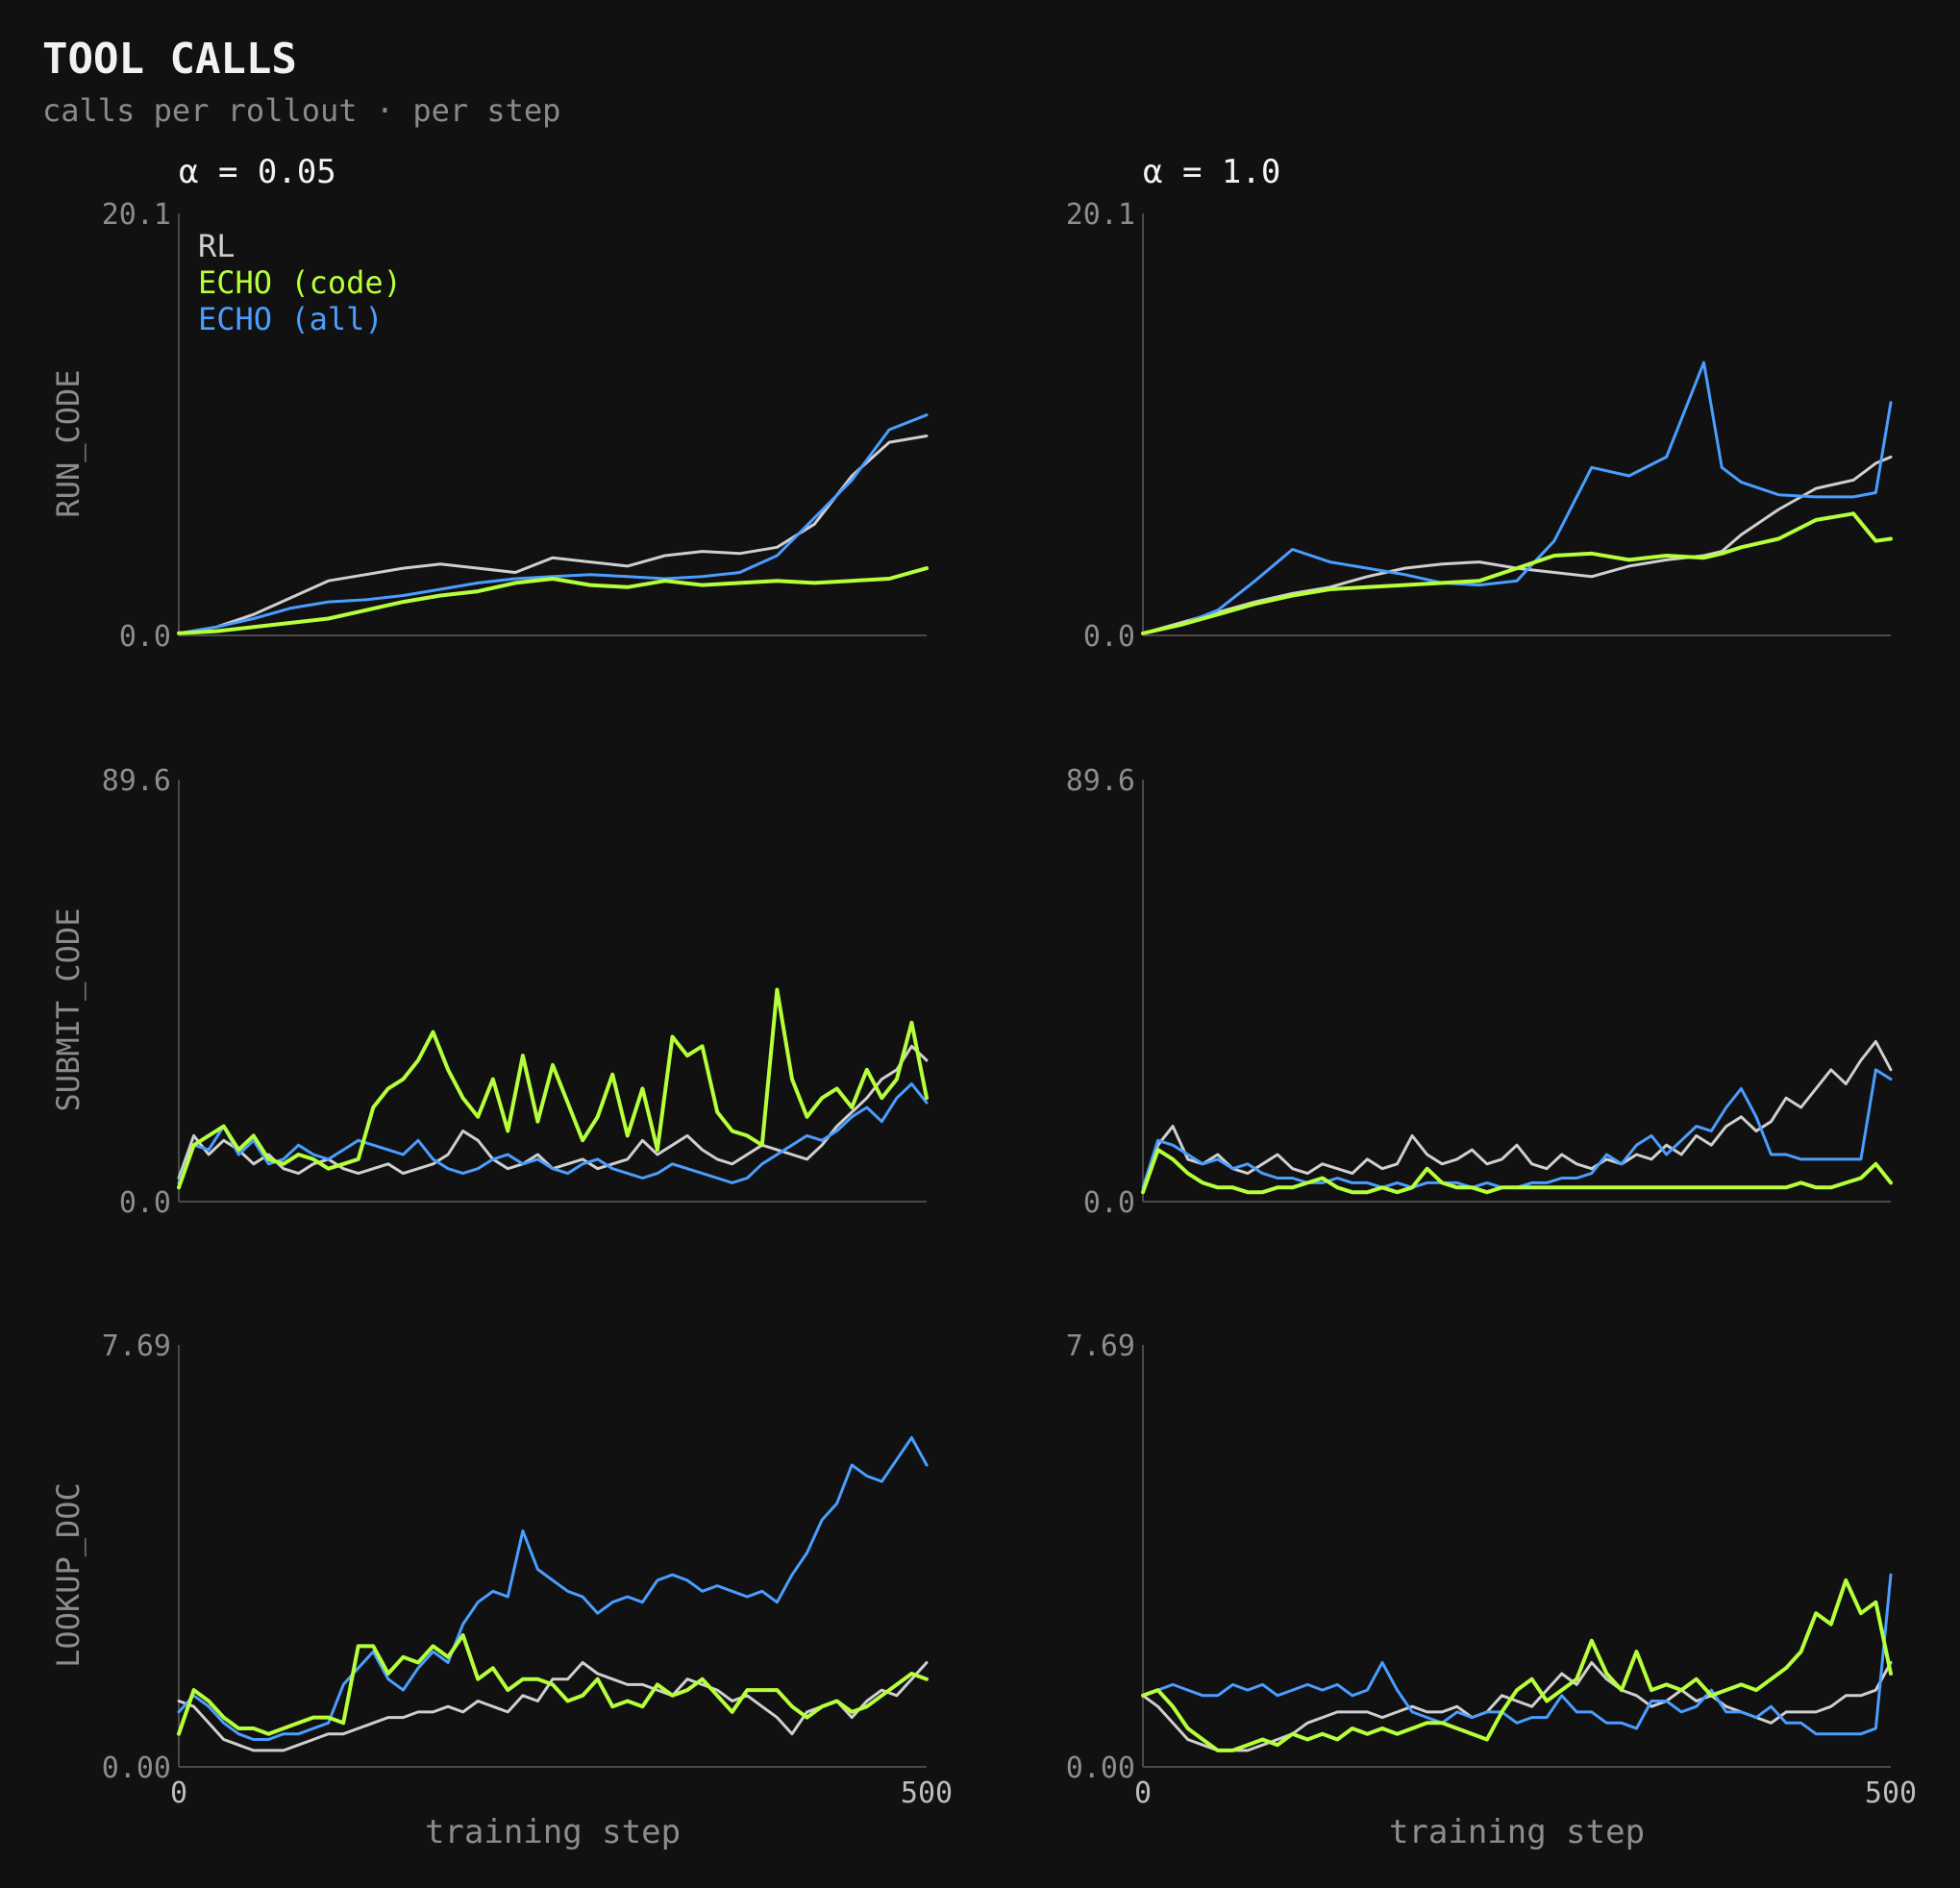 This screenshot has width=1960, height=1888. What do you see at coordinates (68, 443) in the screenshot?
I see `y-axis-label: RUN_CODE` at bounding box center [68, 443].